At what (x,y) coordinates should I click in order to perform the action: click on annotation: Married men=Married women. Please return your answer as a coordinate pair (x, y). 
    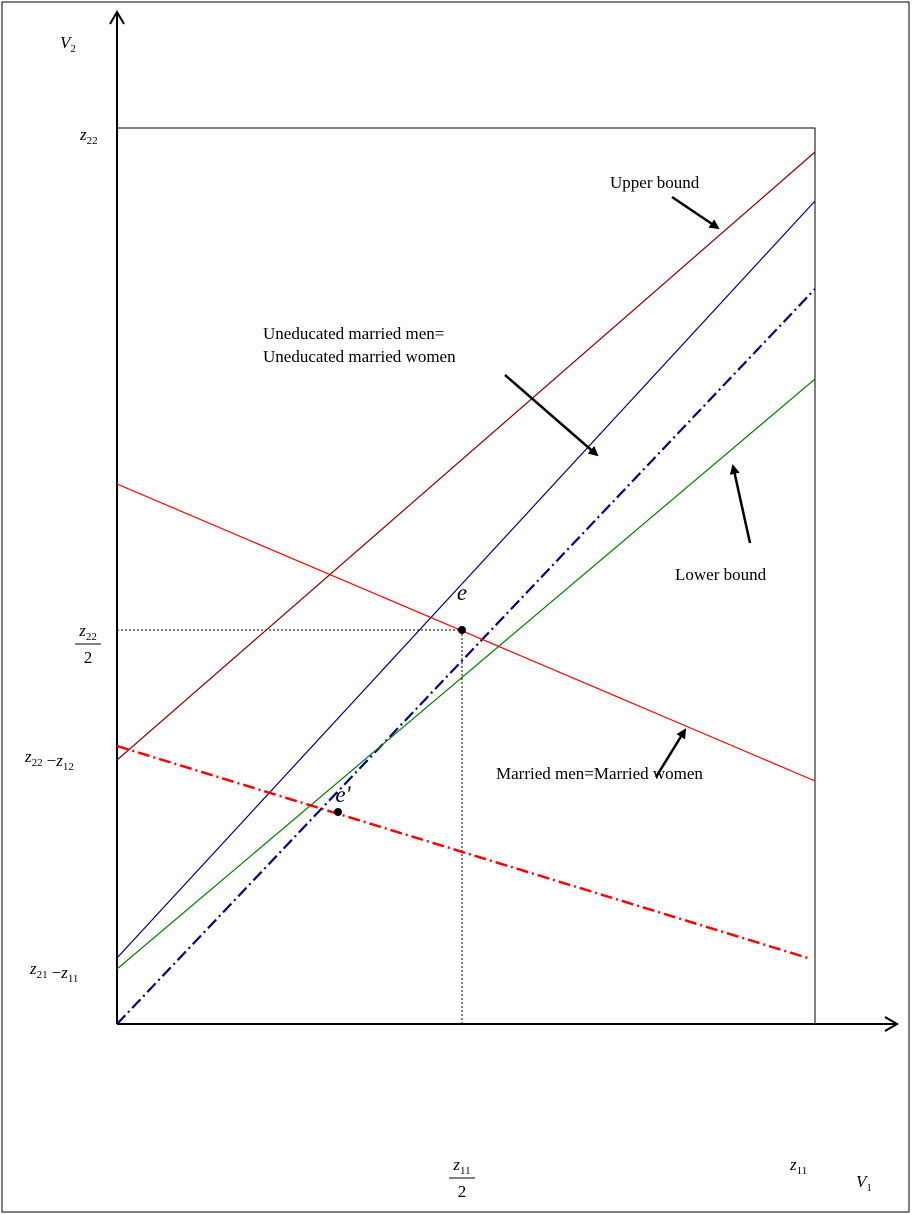
    Looking at the image, I should click on (599, 773).